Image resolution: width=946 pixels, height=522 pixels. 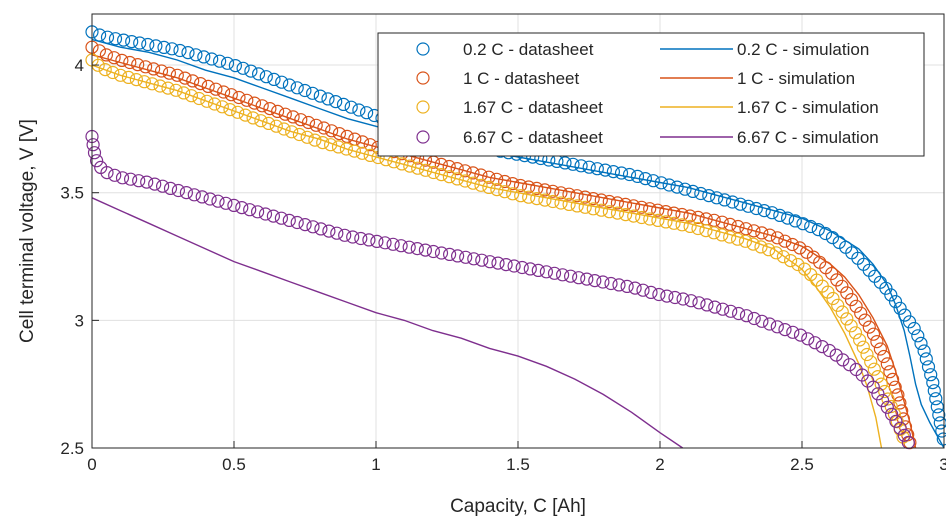 What do you see at coordinates (27, 231) in the screenshot?
I see `y-axis-label: Cell terminal voltage, V [V]` at bounding box center [27, 231].